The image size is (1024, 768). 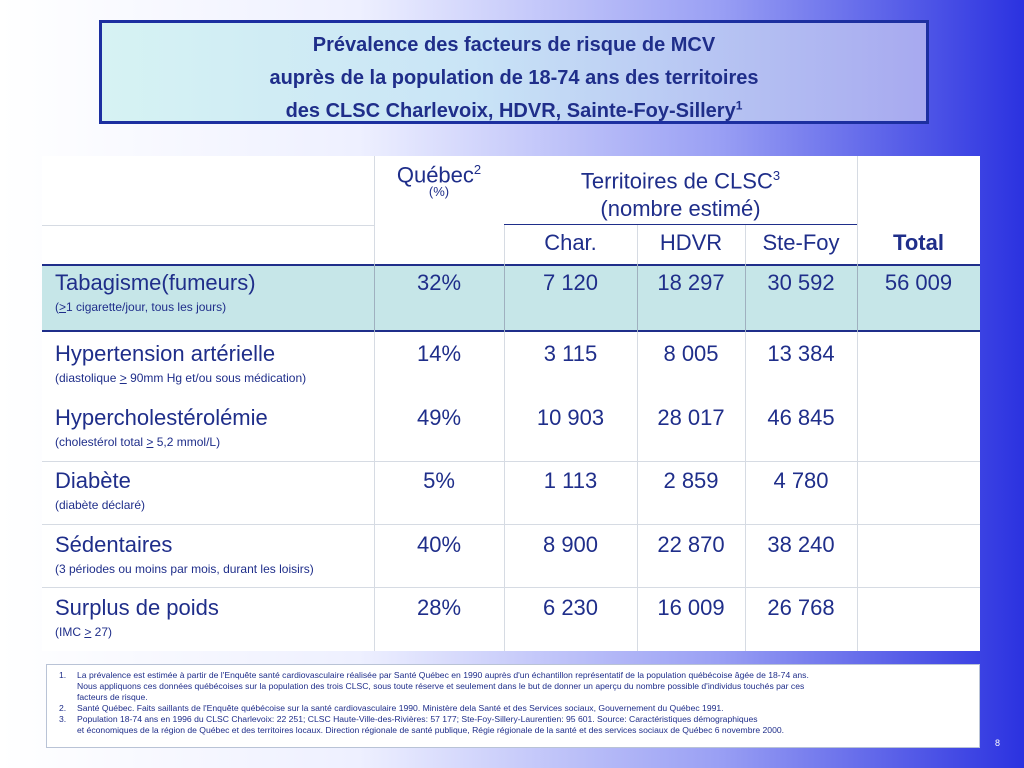 What do you see at coordinates (691, 480) in the screenshot?
I see `cell-hdvr: 2 859` at bounding box center [691, 480].